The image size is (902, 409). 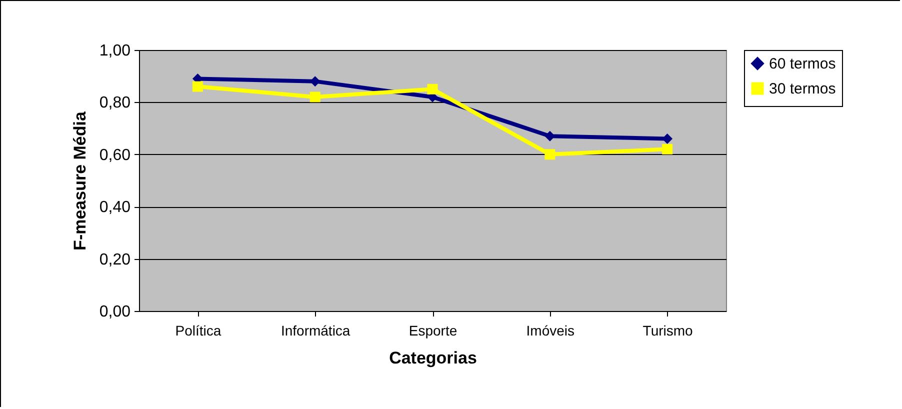 I want to click on x-tick-label: Esporte, so click(x=433, y=330).